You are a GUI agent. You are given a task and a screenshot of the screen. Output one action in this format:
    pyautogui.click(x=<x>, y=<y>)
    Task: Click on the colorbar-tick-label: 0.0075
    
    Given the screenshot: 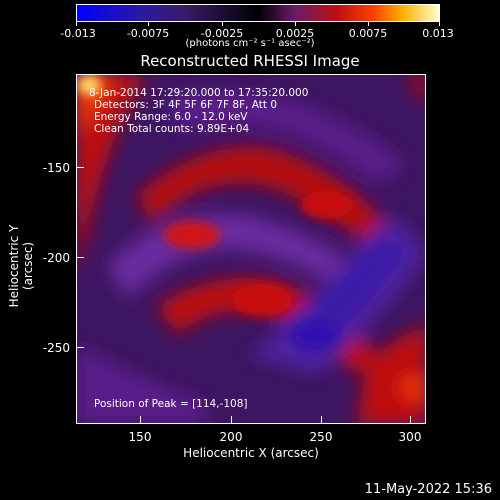 What is the action you would take?
    pyautogui.click(x=368, y=33)
    